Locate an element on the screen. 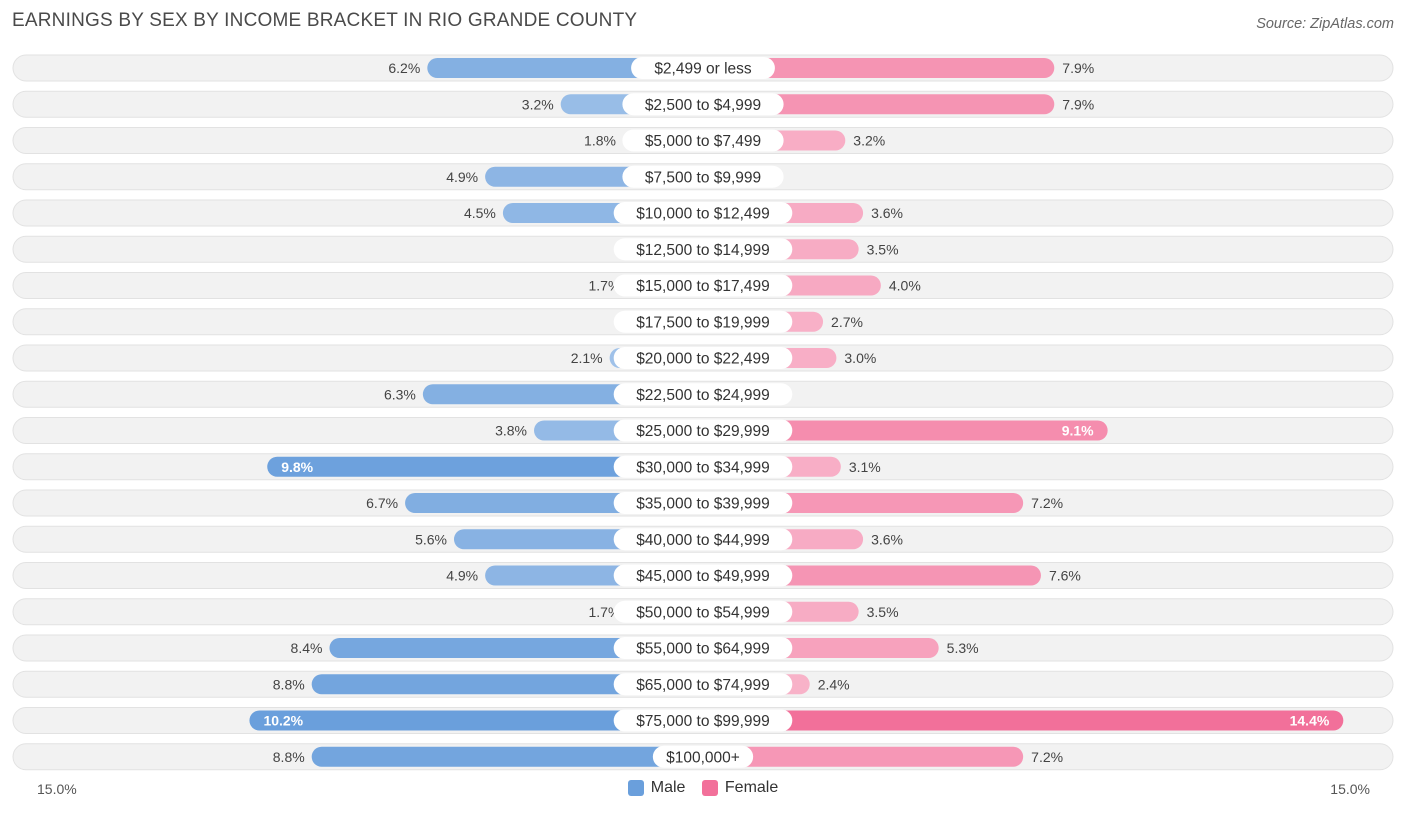 This screenshot has height=813, width=1406. female-value-label: 9.1% is located at coordinates (1078, 431).